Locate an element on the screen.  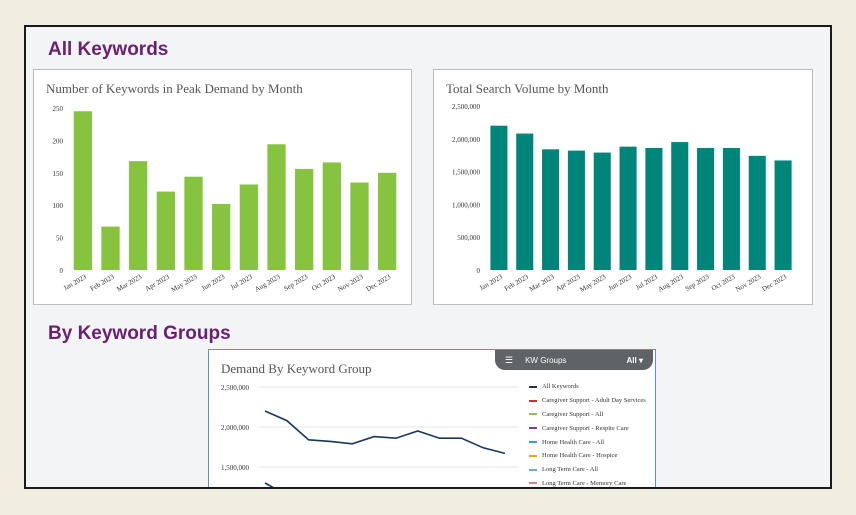
chart-title: Demand By Keyword Group is located at coordinates (296, 368).